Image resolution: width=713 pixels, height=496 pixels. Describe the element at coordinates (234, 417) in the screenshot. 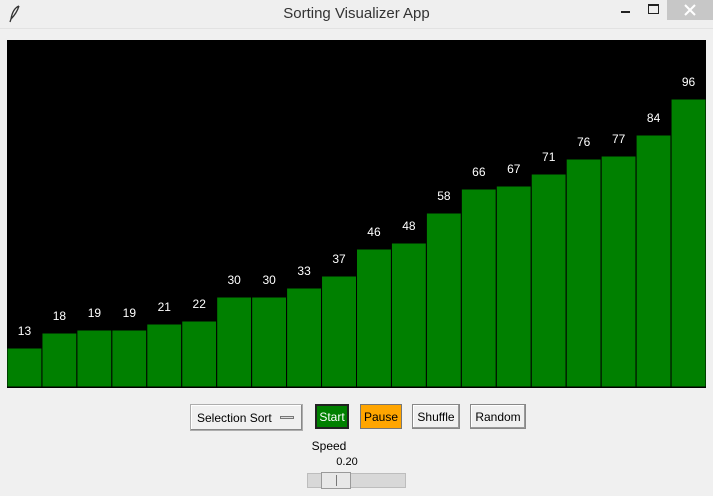

I see `algorithm-select-value: Selection Sort` at that location.